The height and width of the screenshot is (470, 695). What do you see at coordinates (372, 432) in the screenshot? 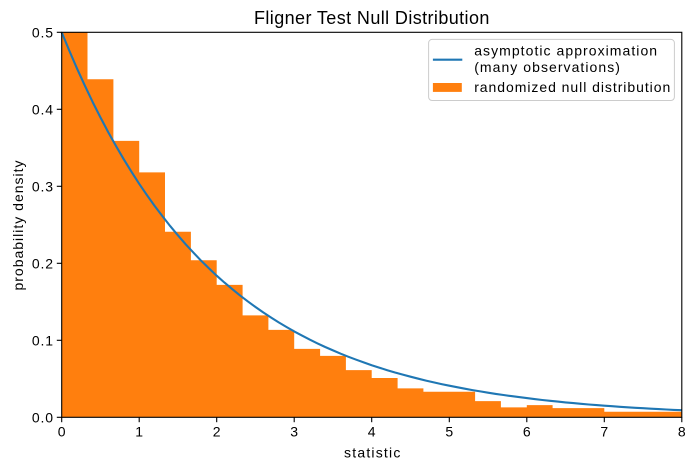
I see `svg-text: 4` at bounding box center [372, 432].